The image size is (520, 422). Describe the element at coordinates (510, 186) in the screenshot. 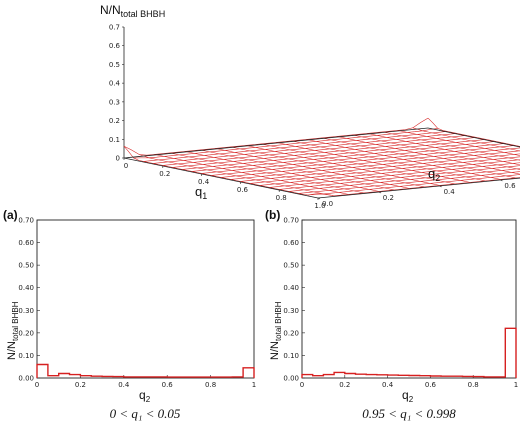

I see `q2-tick-label: 0.6` at that location.